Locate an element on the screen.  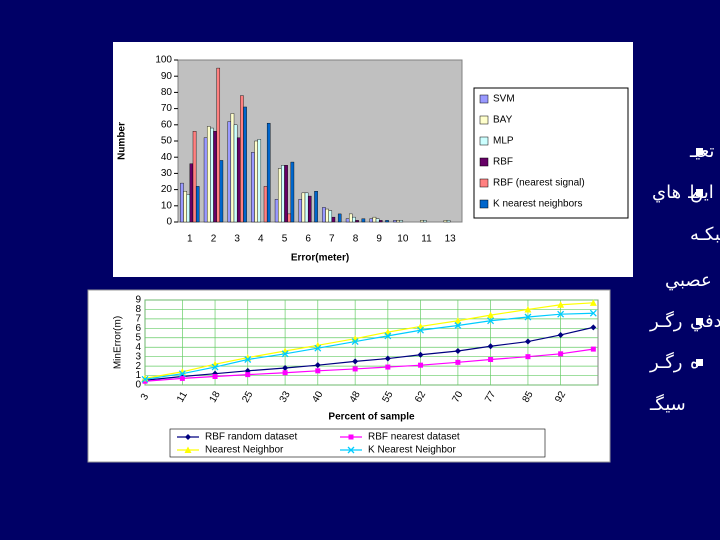
x-axis-label: Error(meter) is located at coordinates (320, 258).